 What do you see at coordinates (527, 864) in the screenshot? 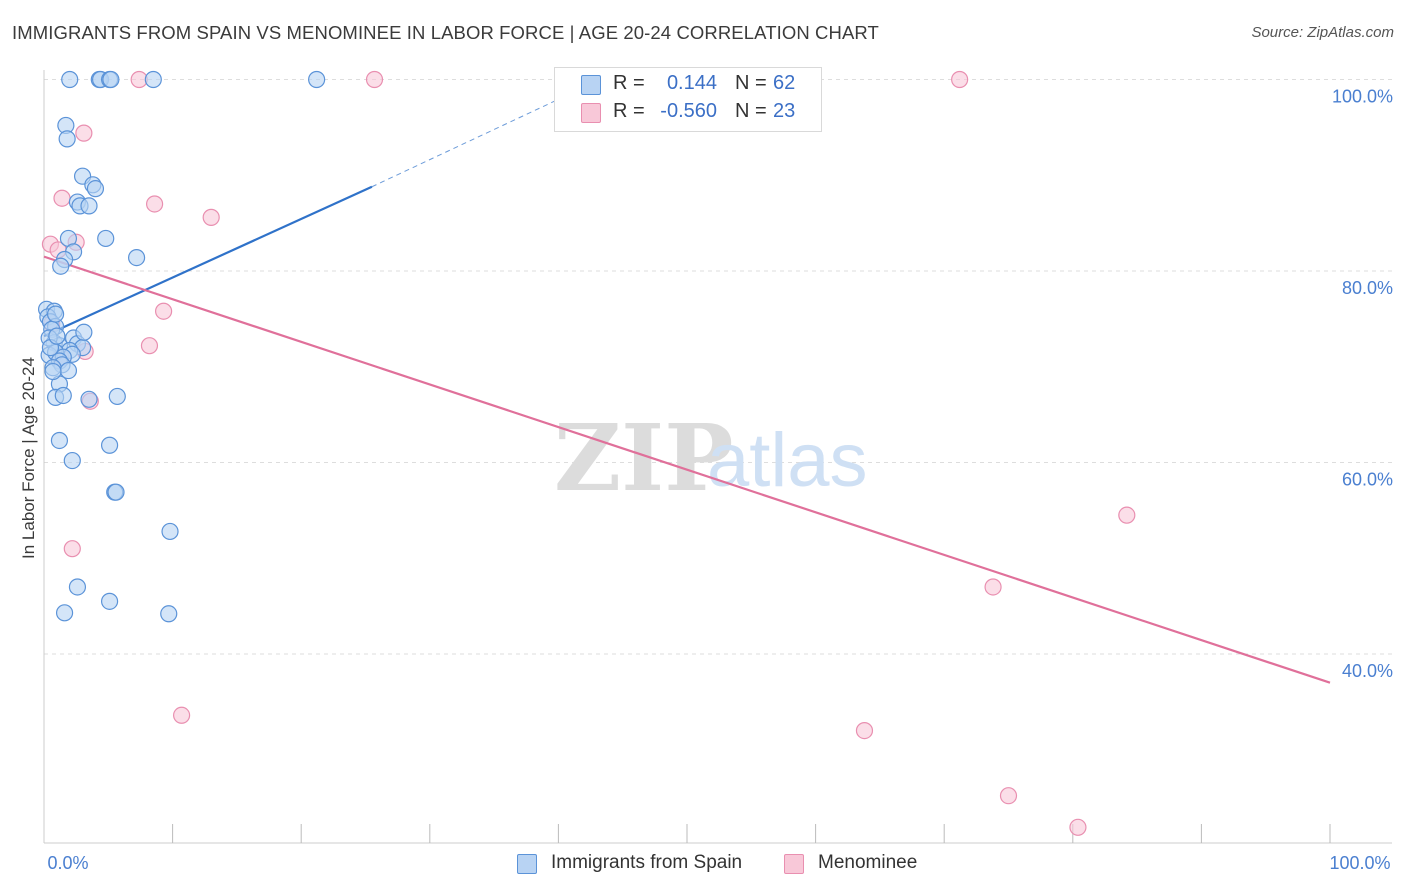
I see `legend-swatch-blue` at bounding box center [527, 864].